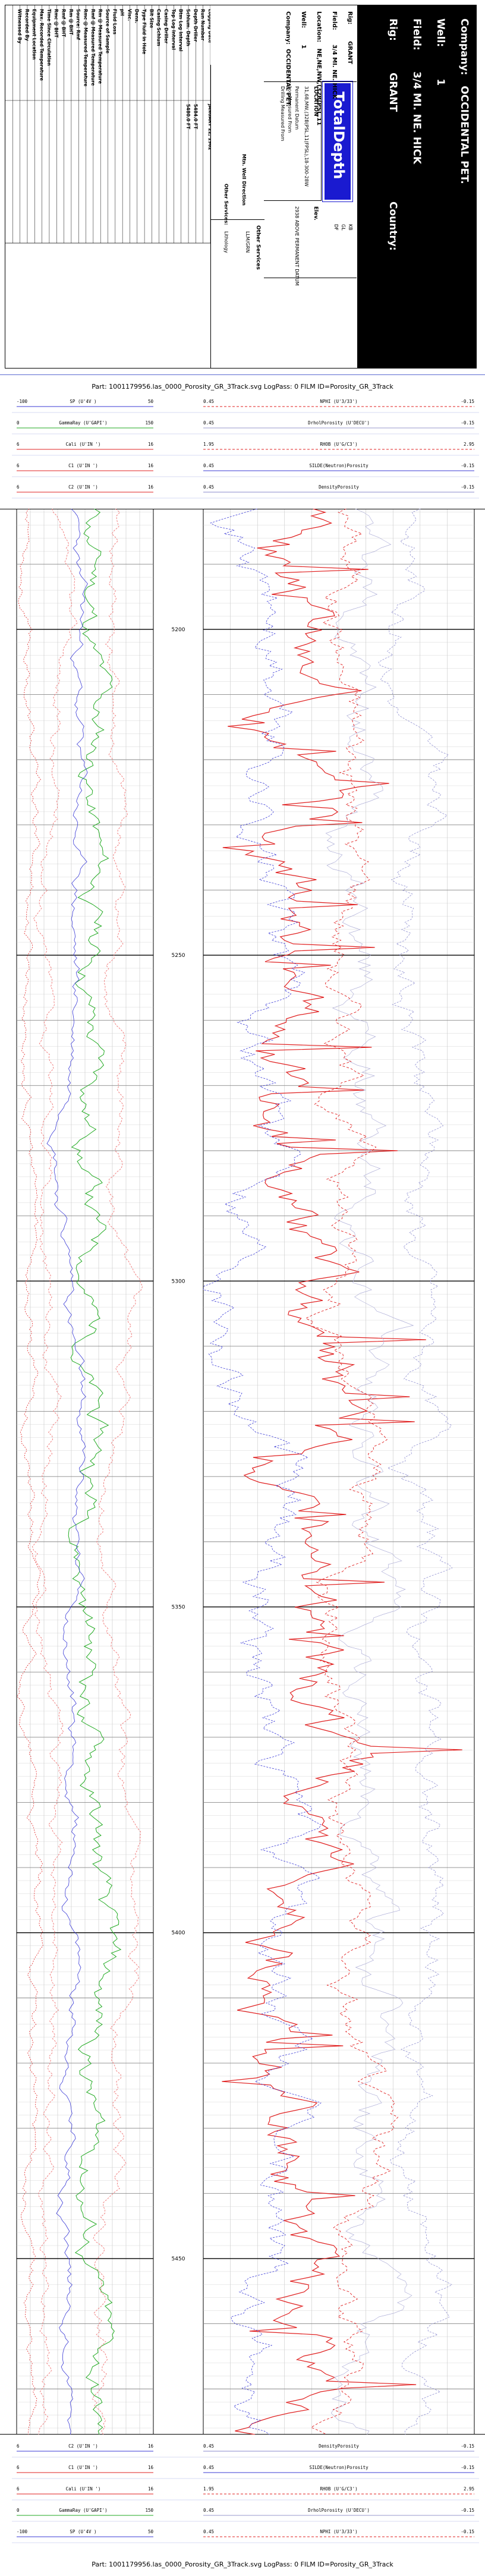 Image resolution: width=485 pixels, height=2576 pixels. What do you see at coordinates (195, 117) in the screenshot?
I see `field-value: 5484.0 FT` at bounding box center [195, 117].